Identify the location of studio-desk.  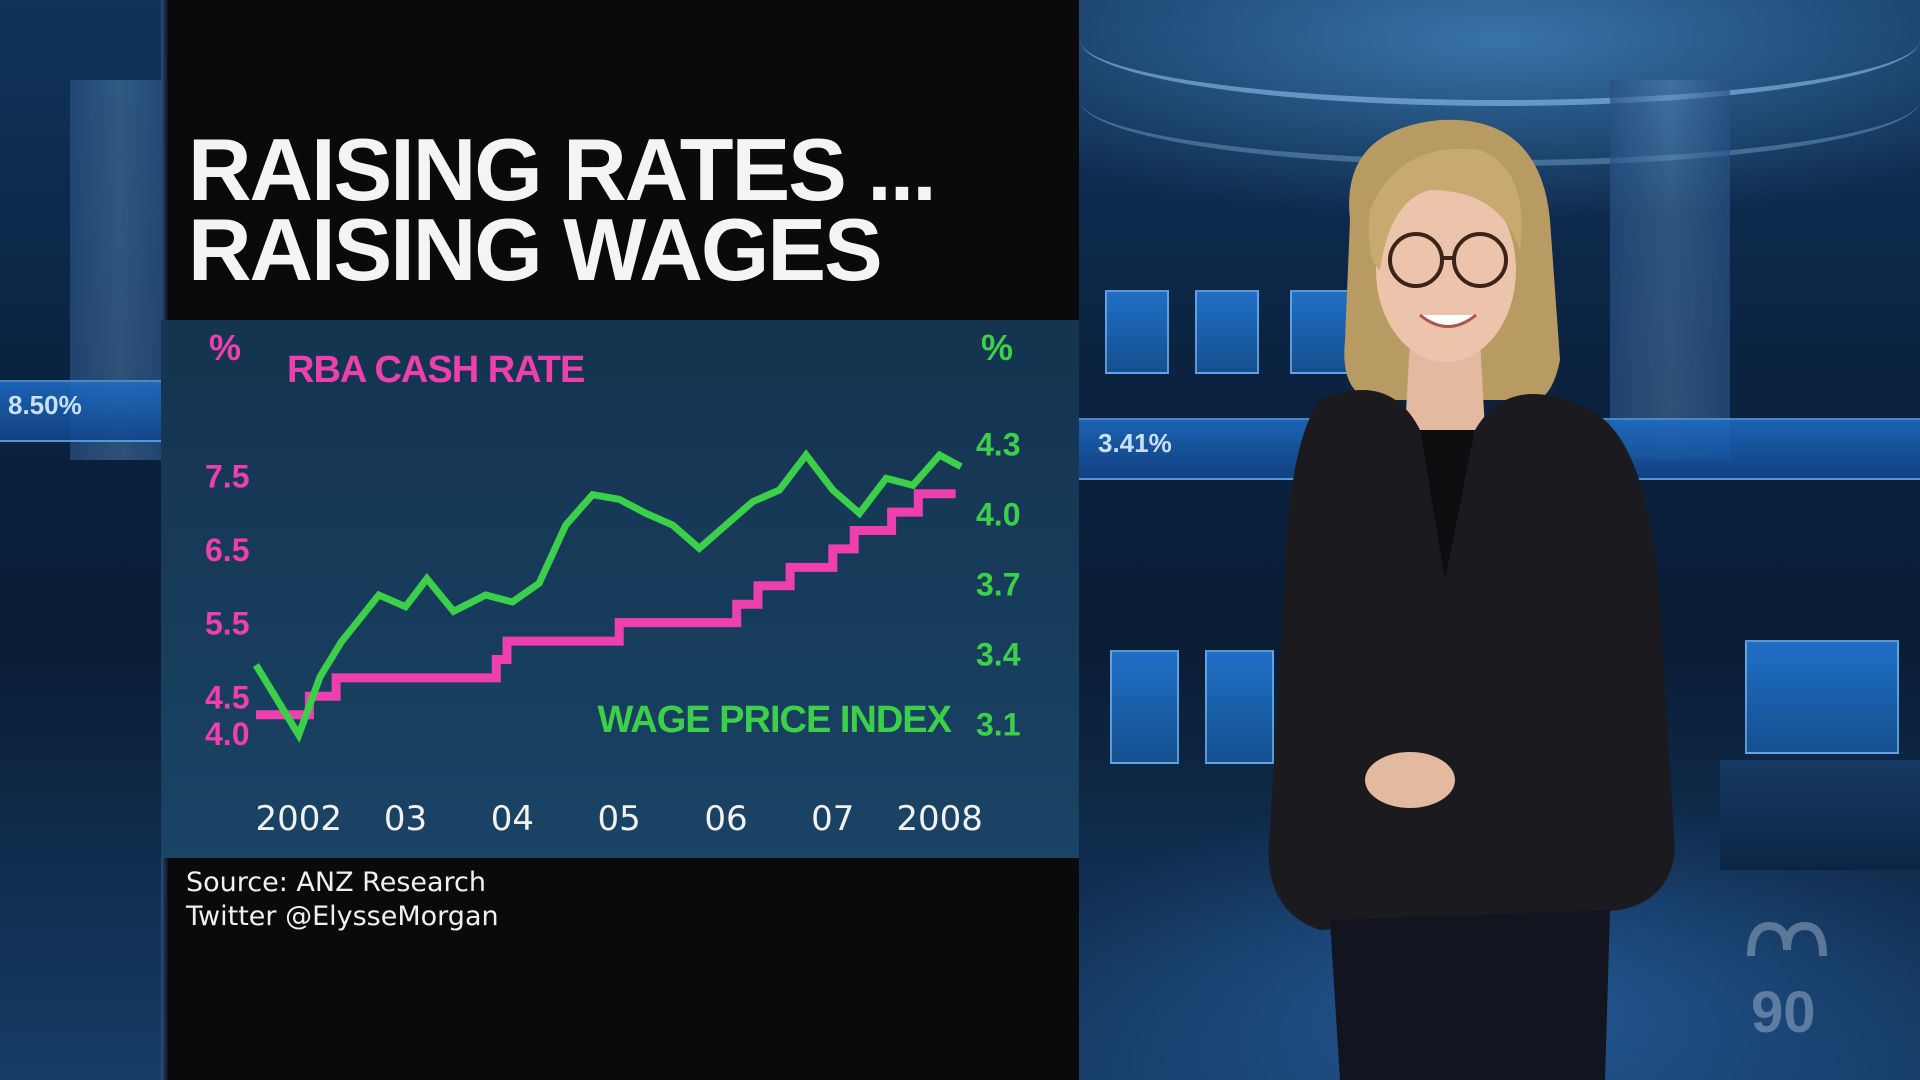
(1820, 815).